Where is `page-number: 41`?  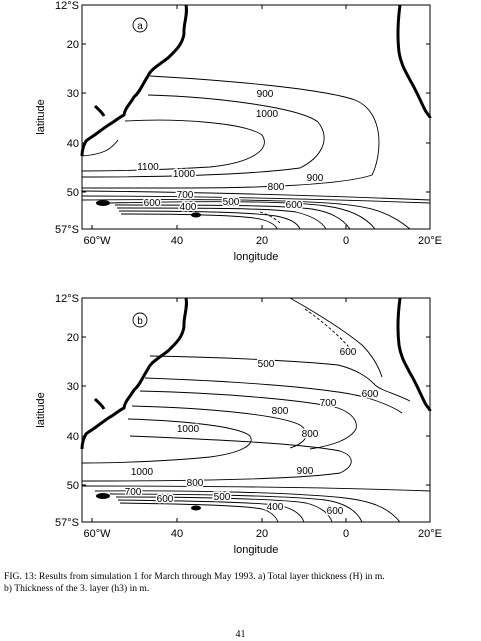 page-number: 41 is located at coordinates (240, 634).